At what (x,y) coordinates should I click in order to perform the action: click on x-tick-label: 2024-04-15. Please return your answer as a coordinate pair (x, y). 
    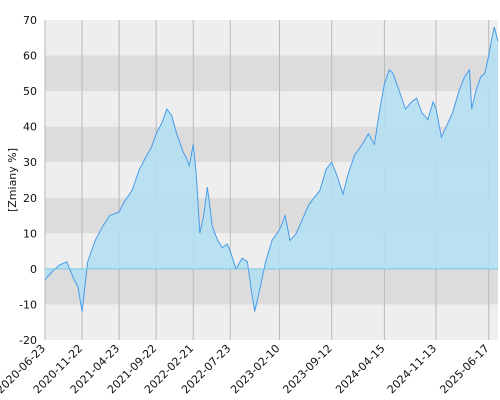
    Looking at the image, I should click on (360, 369).